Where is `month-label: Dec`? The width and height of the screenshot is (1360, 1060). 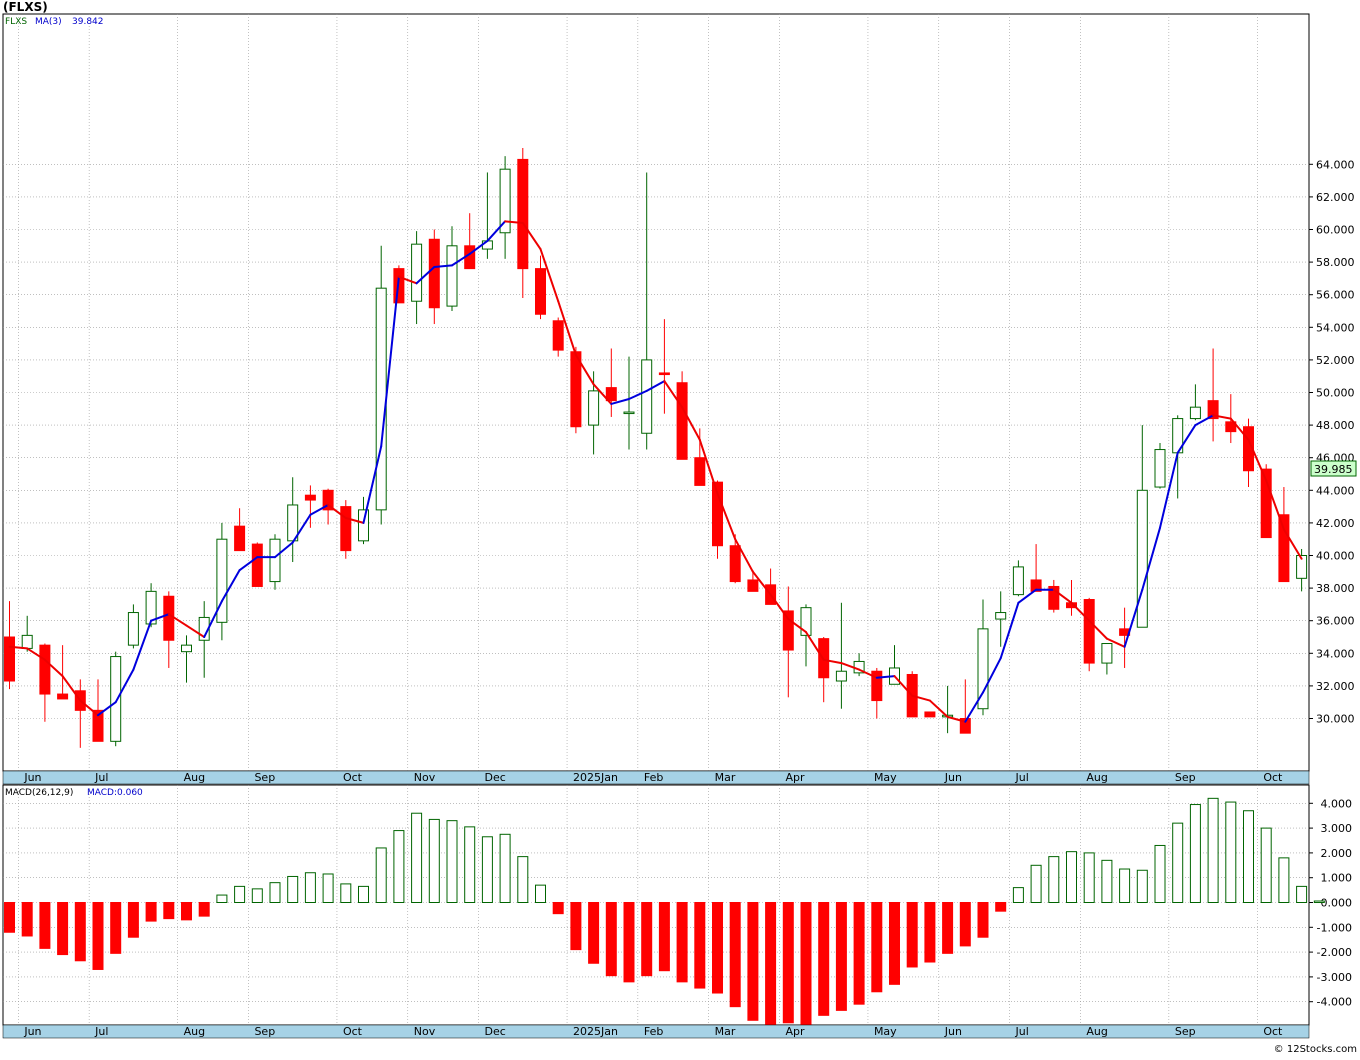 month-label: Dec is located at coordinates (495, 777).